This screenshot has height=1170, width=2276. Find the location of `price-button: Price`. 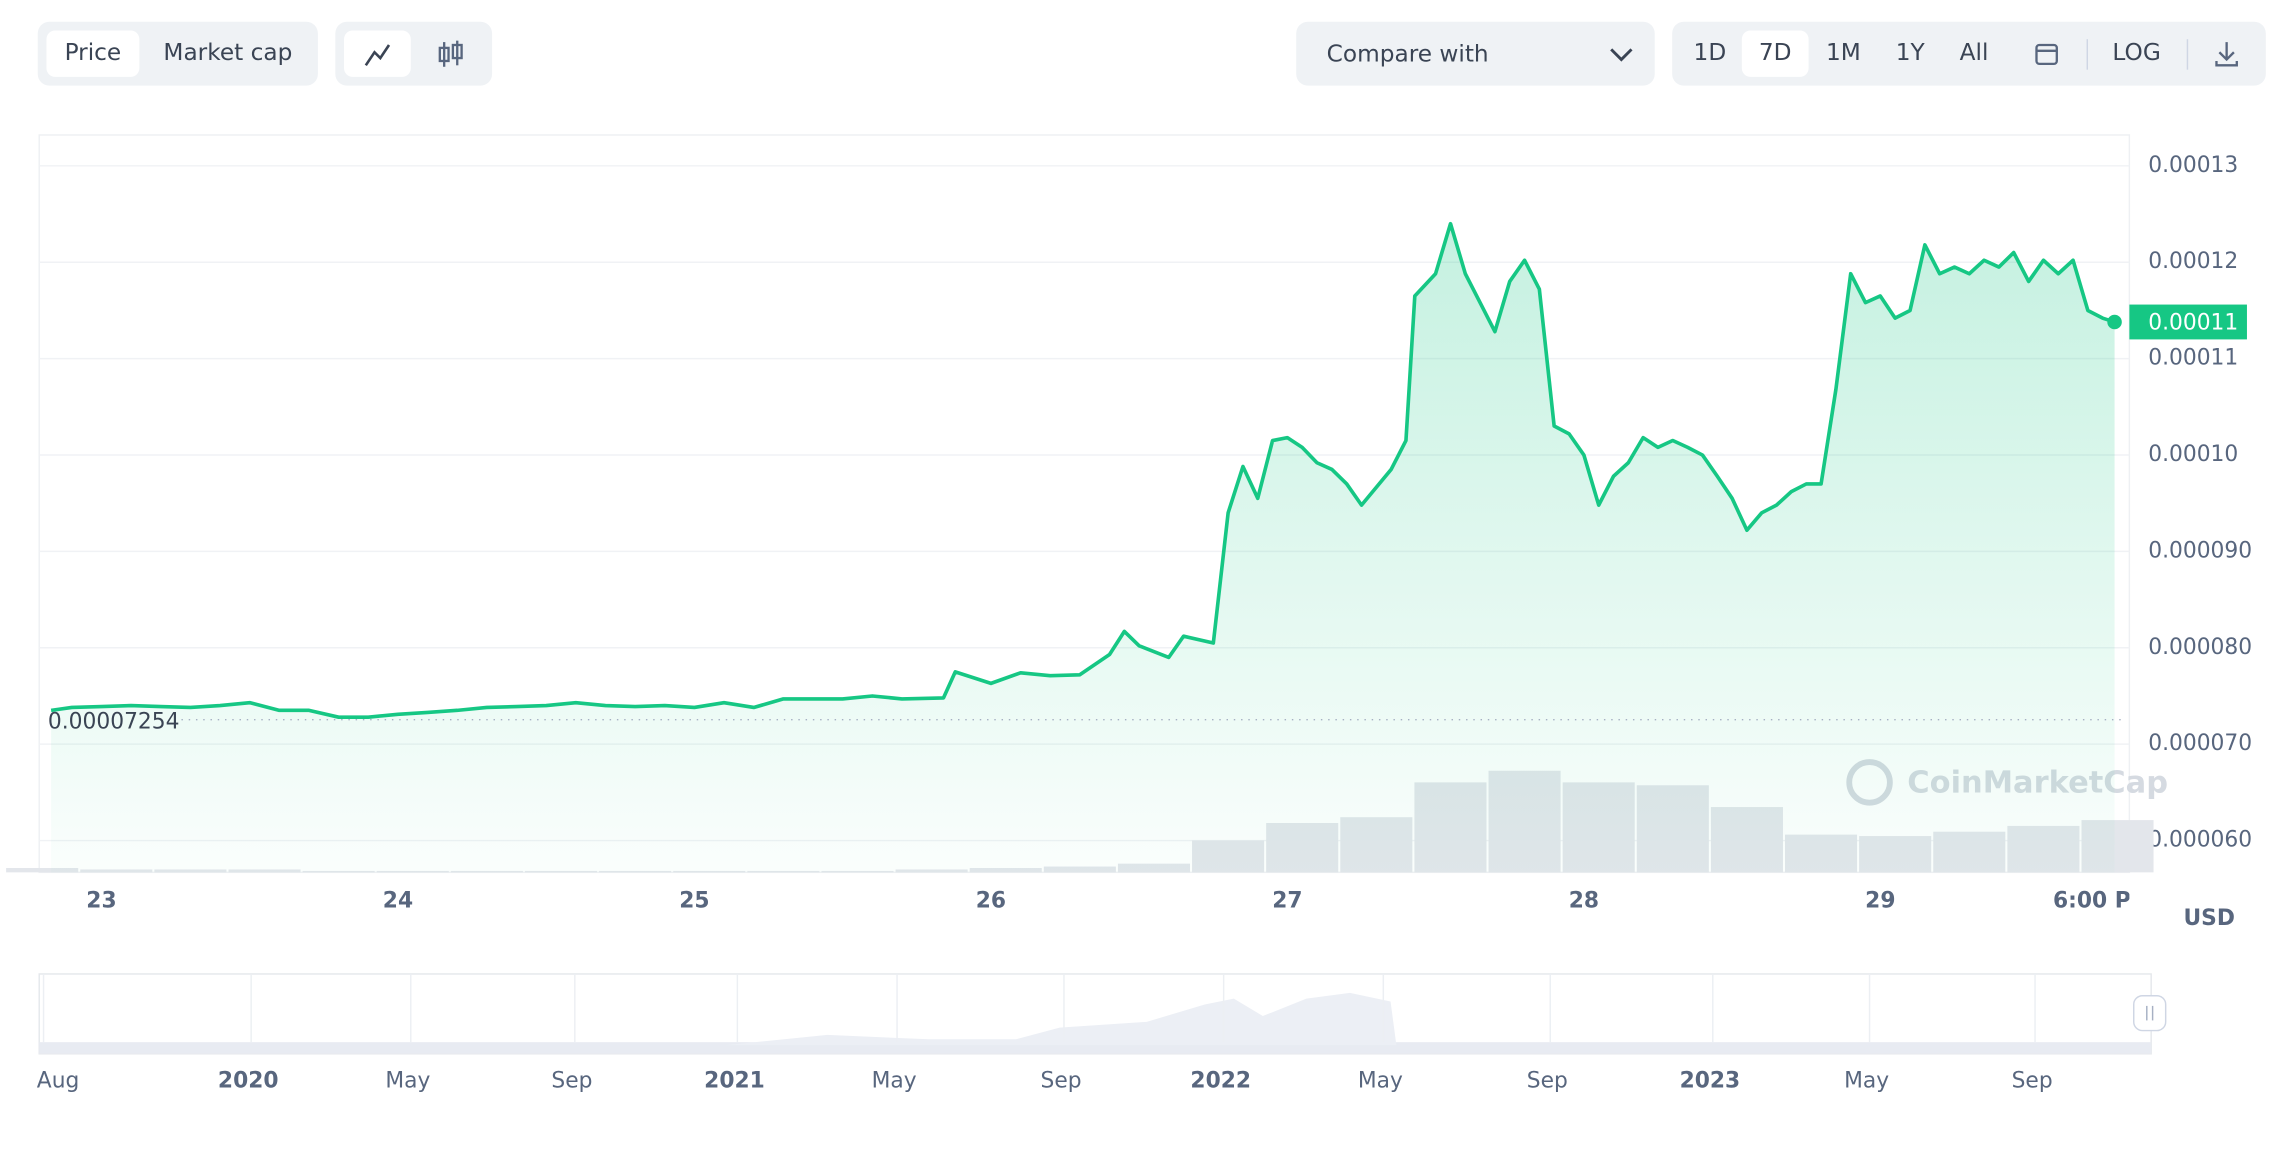

price-button: Price is located at coordinates (93, 52).